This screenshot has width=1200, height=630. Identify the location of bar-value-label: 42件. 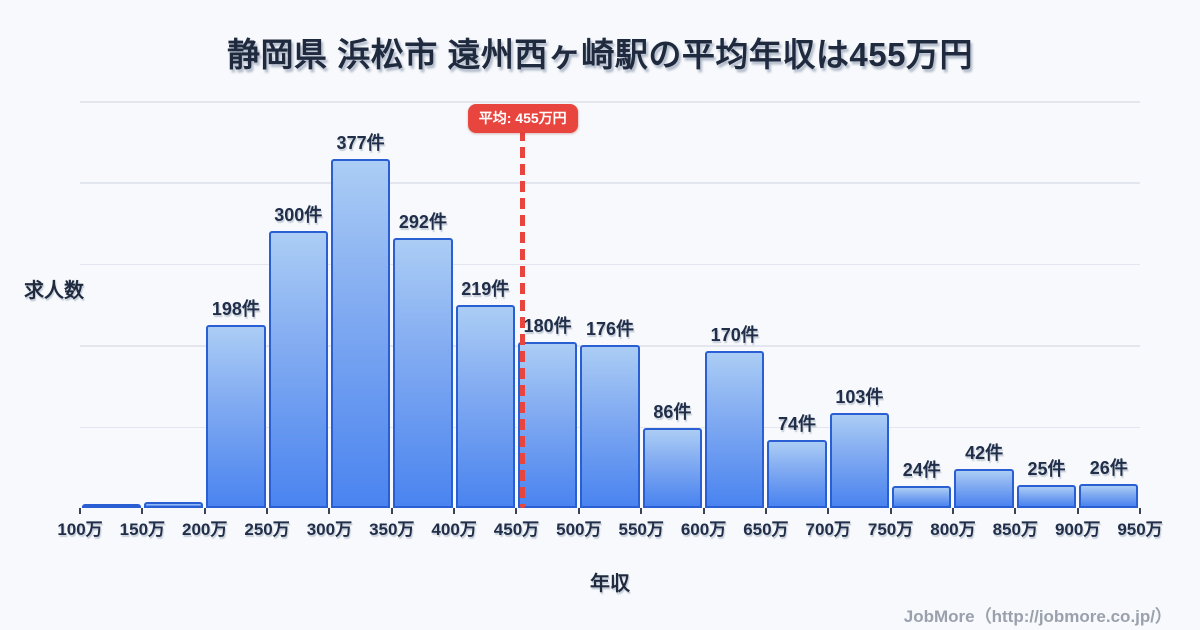
(984, 453).